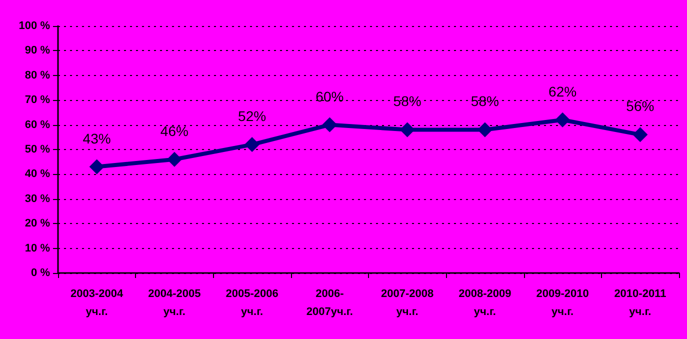 The image size is (687, 339). What do you see at coordinates (40, 273) in the screenshot?
I see `y-tick-label: 0 %` at bounding box center [40, 273].